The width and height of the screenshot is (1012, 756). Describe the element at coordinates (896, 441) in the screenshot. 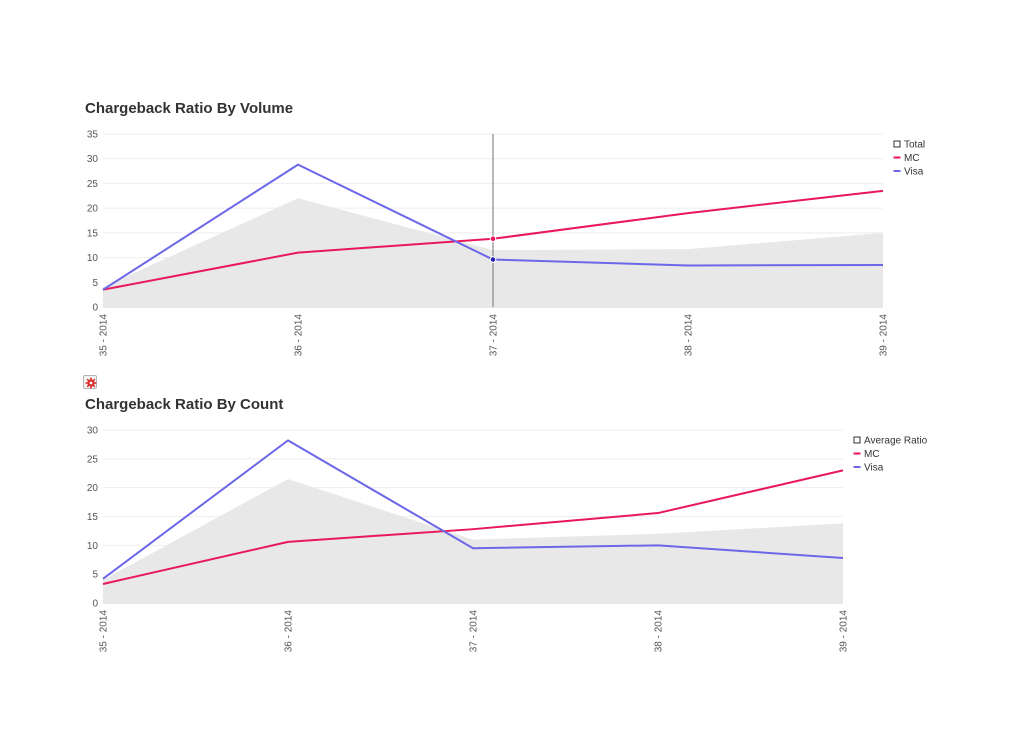

I see `legend-label: Average Ratio` at that location.